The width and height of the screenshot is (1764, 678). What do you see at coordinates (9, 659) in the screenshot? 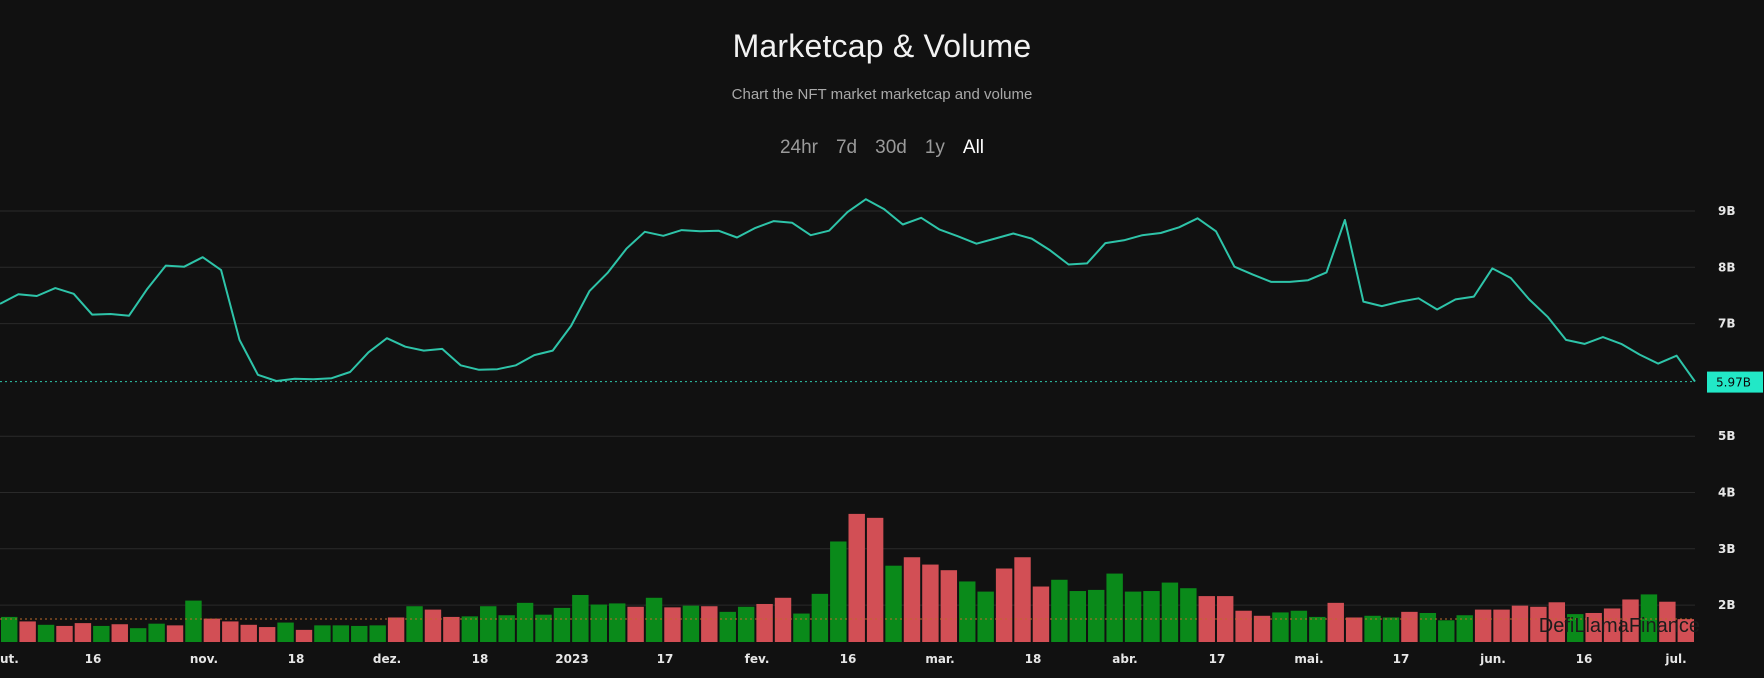
I see `x-tick-label: ut.` at bounding box center [9, 659].